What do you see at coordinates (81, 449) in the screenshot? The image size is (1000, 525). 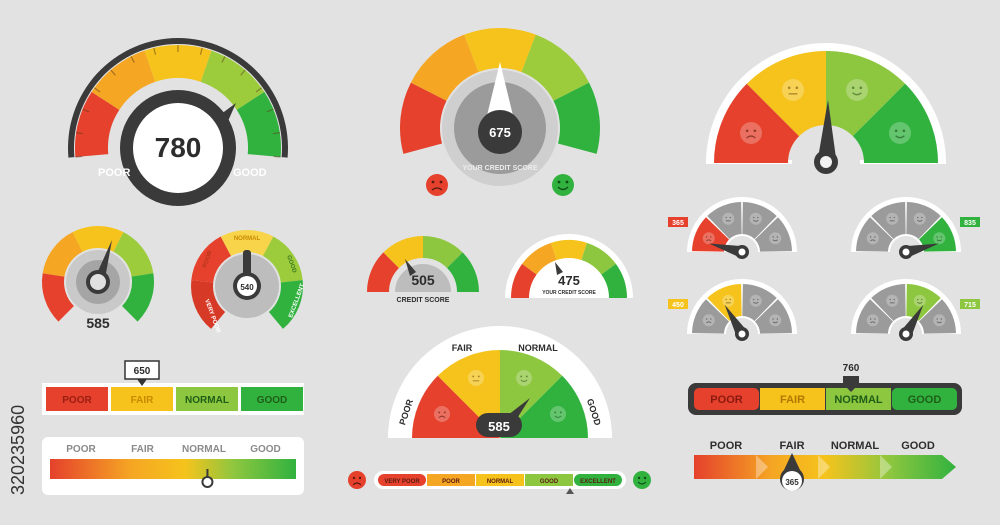 I see `gradient-bar-label: POOR` at bounding box center [81, 449].